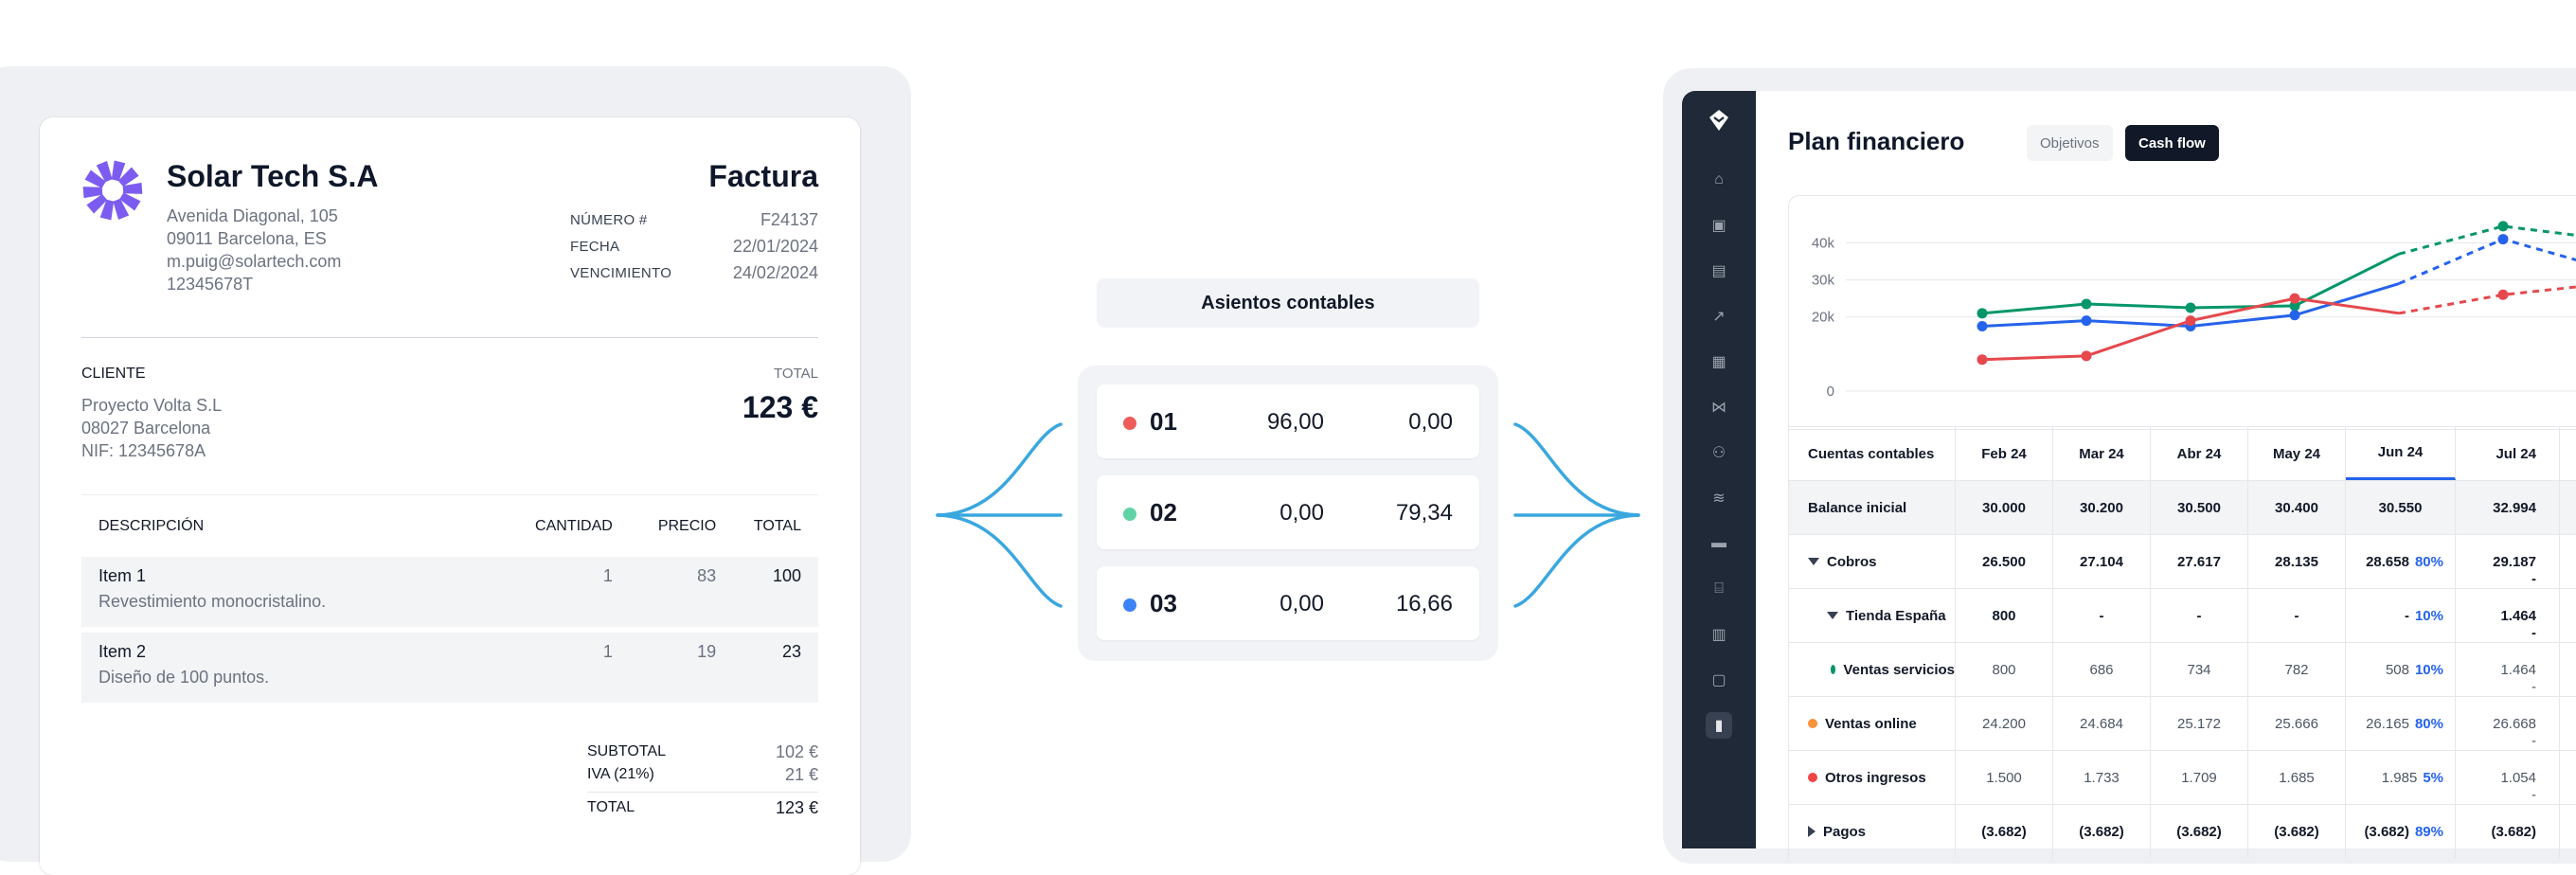 This screenshot has width=2576, height=875. Describe the element at coordinates (1718, 543) in the screenshot. I see `store-icon: ▬` at that location.